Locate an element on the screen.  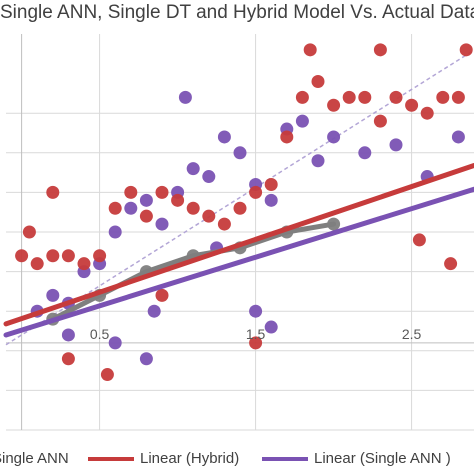
legend-item-single-ann: Single ANN is located at coordinates (34, 458).